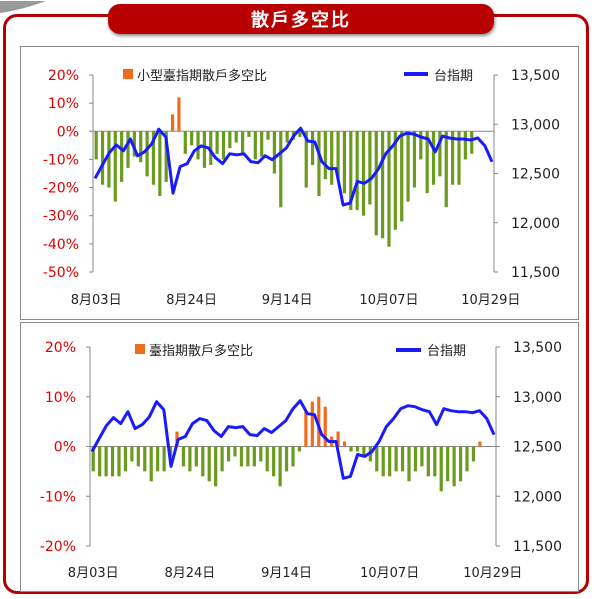 The width and height of the screenshot is (594, 599). What do you see at coordinates (61, 273) in the screenshot?
I see `left-tick-label: -50%` at bounding box center [61, 273].